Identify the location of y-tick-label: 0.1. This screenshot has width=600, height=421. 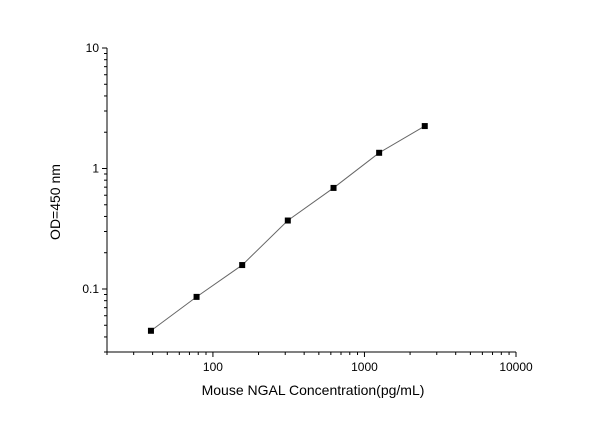
(90, 289).